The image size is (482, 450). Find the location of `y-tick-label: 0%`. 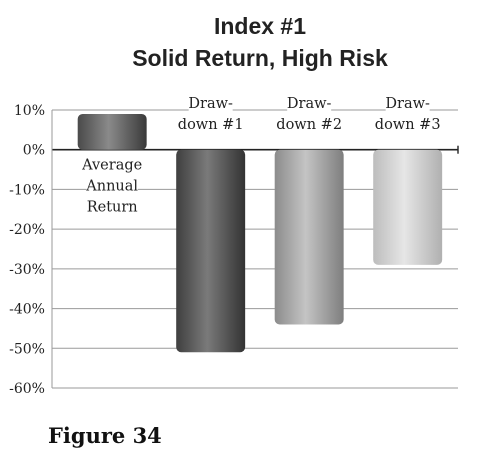

y-tick-label: 0% is located at coordinates (34, 151).